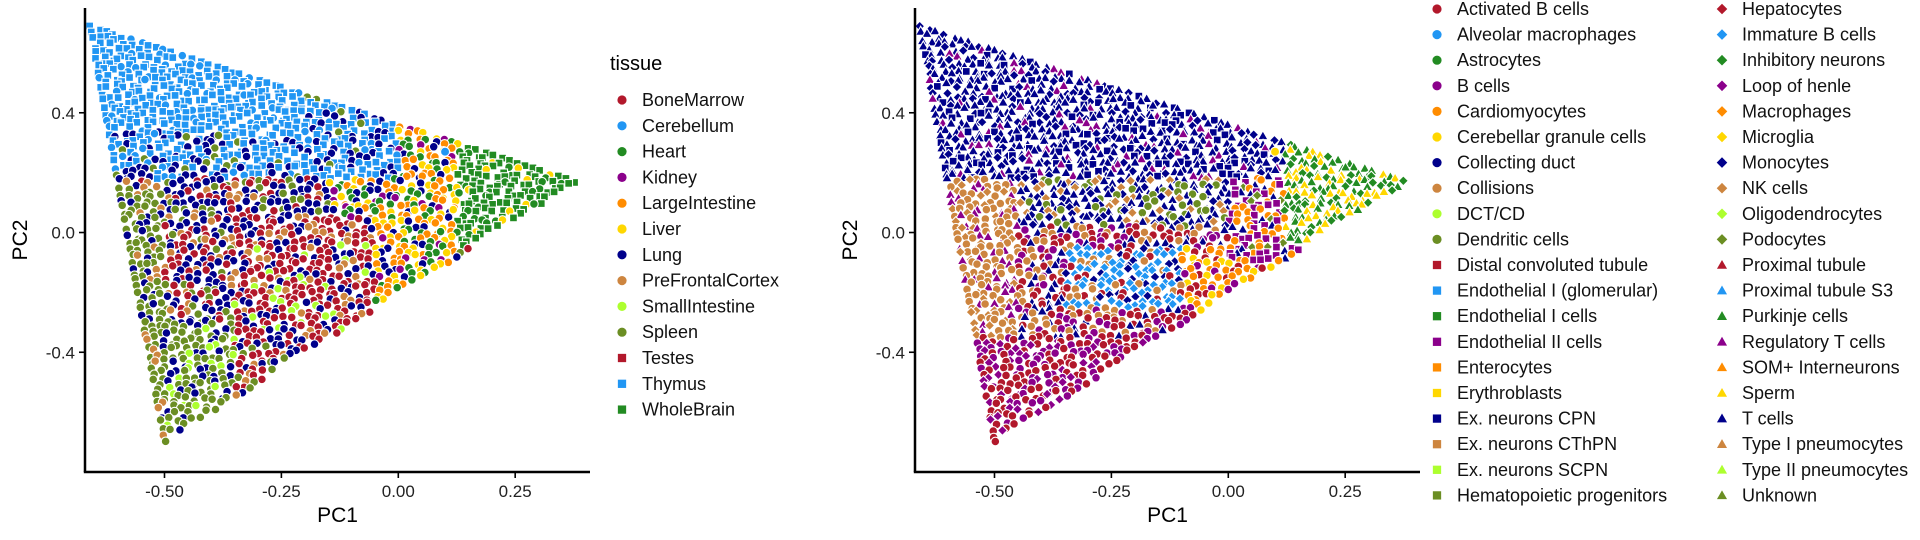 Image resolution: width=1920 pixels, height=540 pixels. Describe the element at coordinates (676, 410) in the screenshot. I see `legend-item-wholebrain: WholeBrain` at that location.